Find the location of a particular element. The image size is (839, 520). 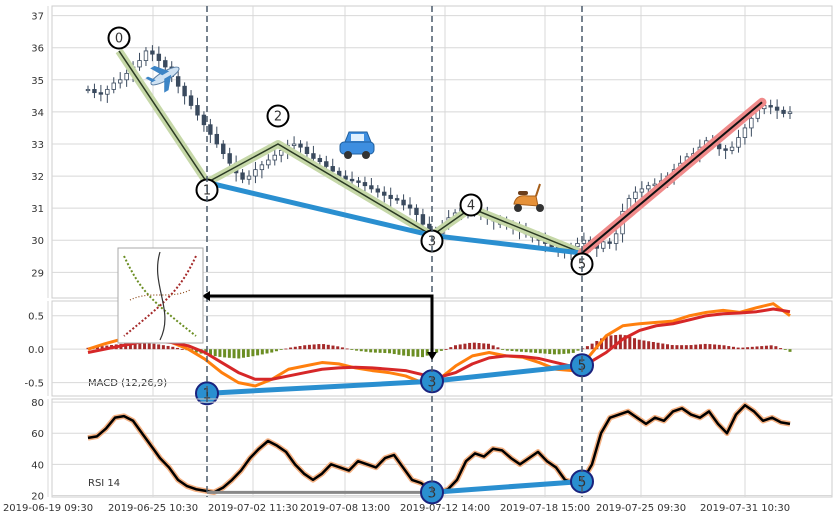

inset-curve is located at coordinates (160, 296).